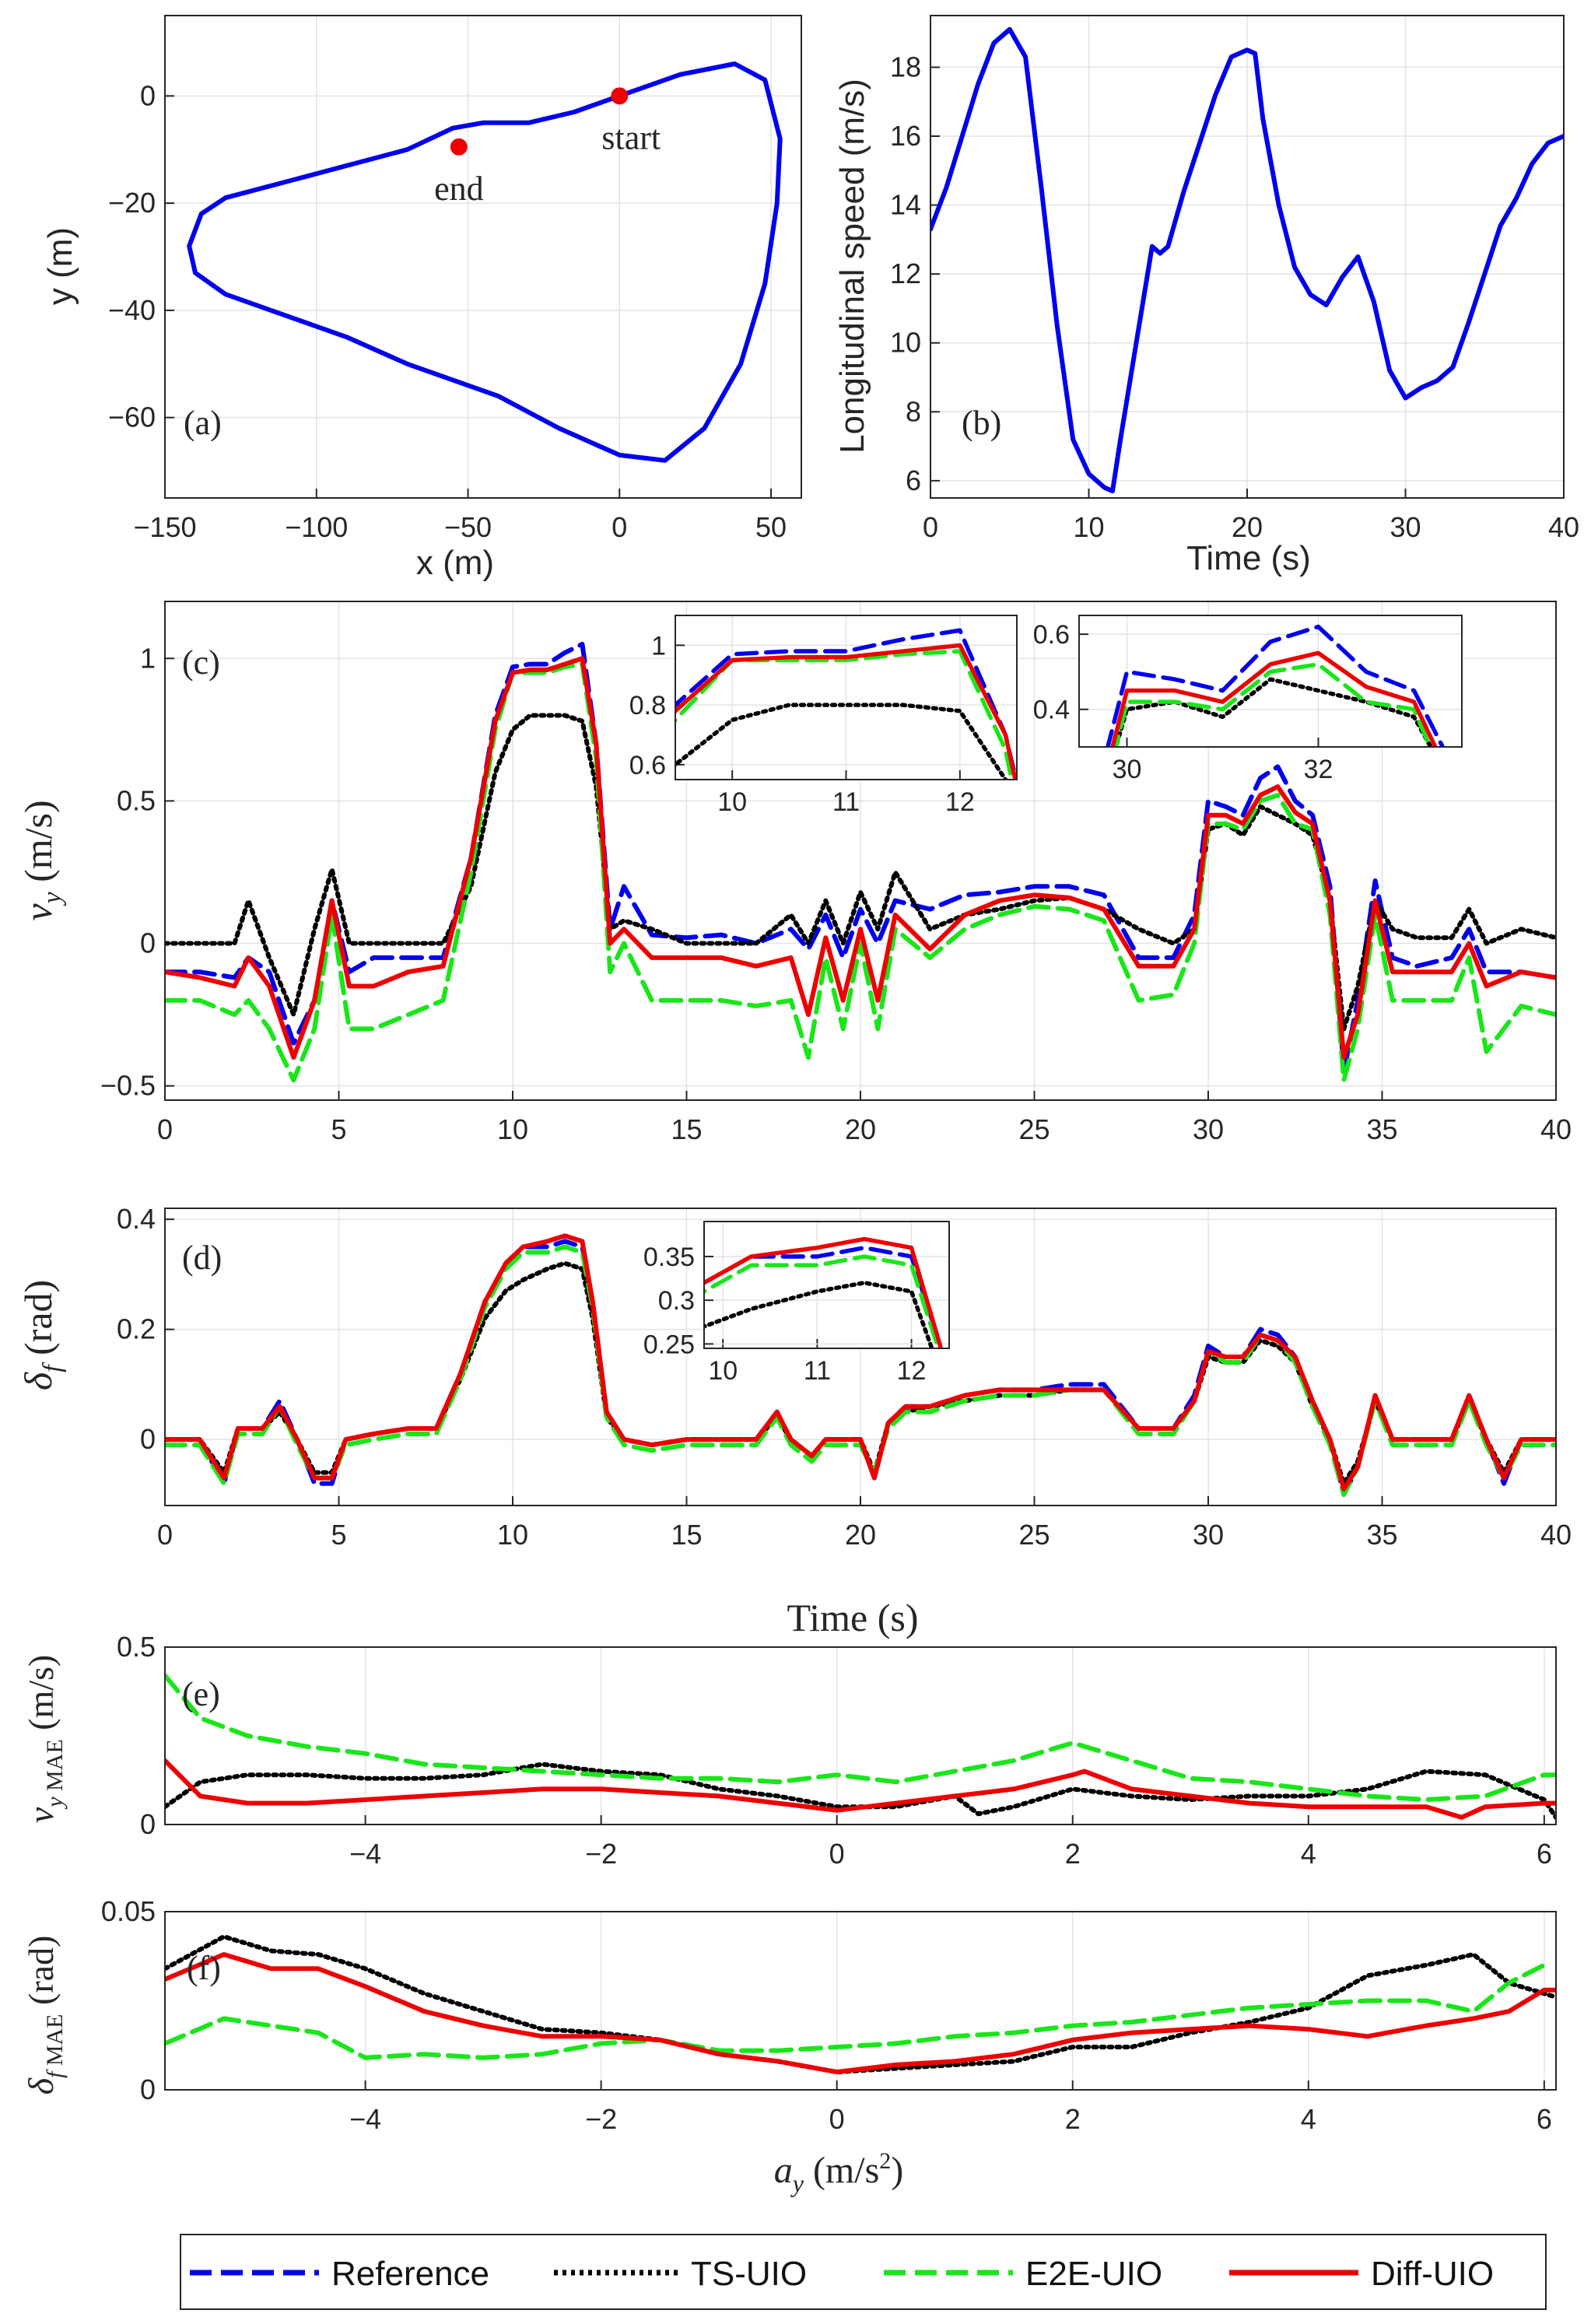 Image resolution: width=1591 pixels, height=2324 pixels. I want to click on panel-b-ylabel: Longitudinal speed (m/s), so click(852, 266).